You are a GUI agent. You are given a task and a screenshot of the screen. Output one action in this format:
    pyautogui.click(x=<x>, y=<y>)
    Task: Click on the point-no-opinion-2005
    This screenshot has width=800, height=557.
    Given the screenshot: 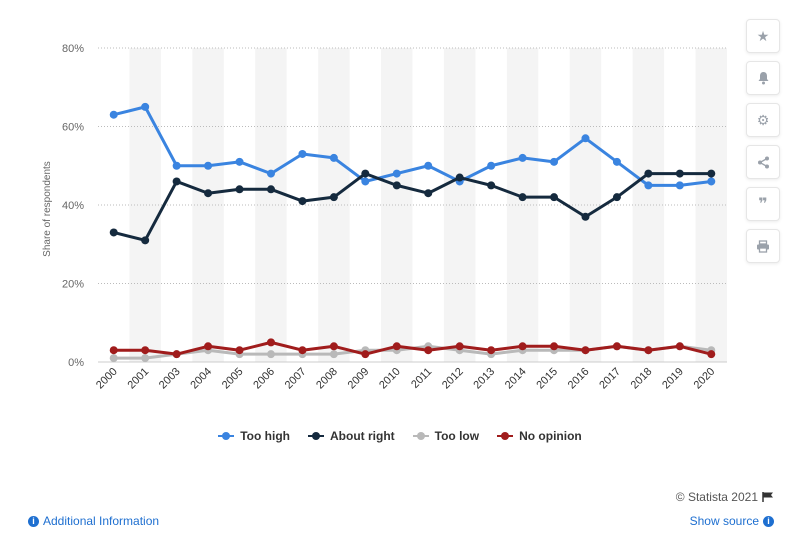 What is the action you would take?
    pyautogui.click(x=239, y=350)
    